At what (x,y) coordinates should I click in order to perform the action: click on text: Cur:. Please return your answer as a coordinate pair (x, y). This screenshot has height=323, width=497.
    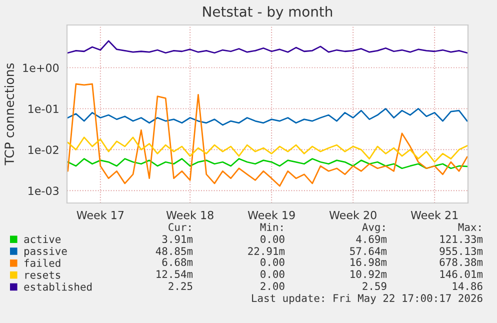
    Looking at the image, I should click on (179, 227).